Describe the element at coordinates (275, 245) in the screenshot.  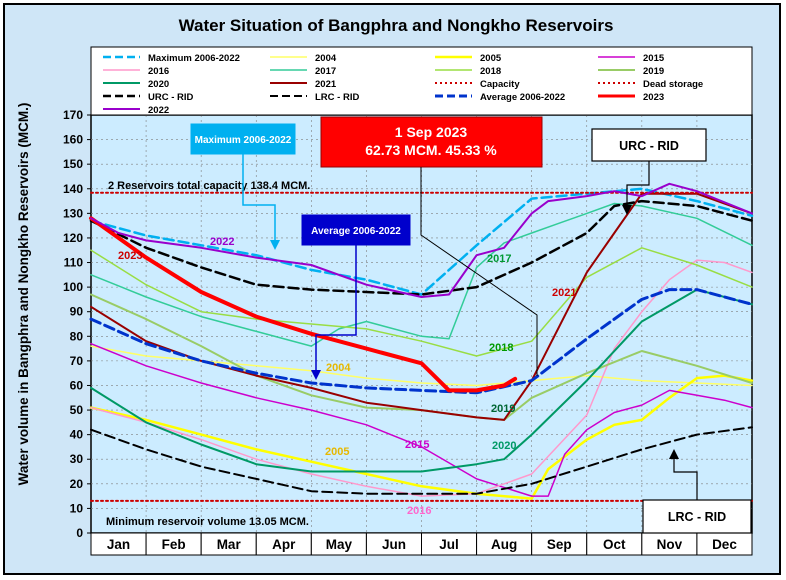
I see `max-callout-arrow` at that location.